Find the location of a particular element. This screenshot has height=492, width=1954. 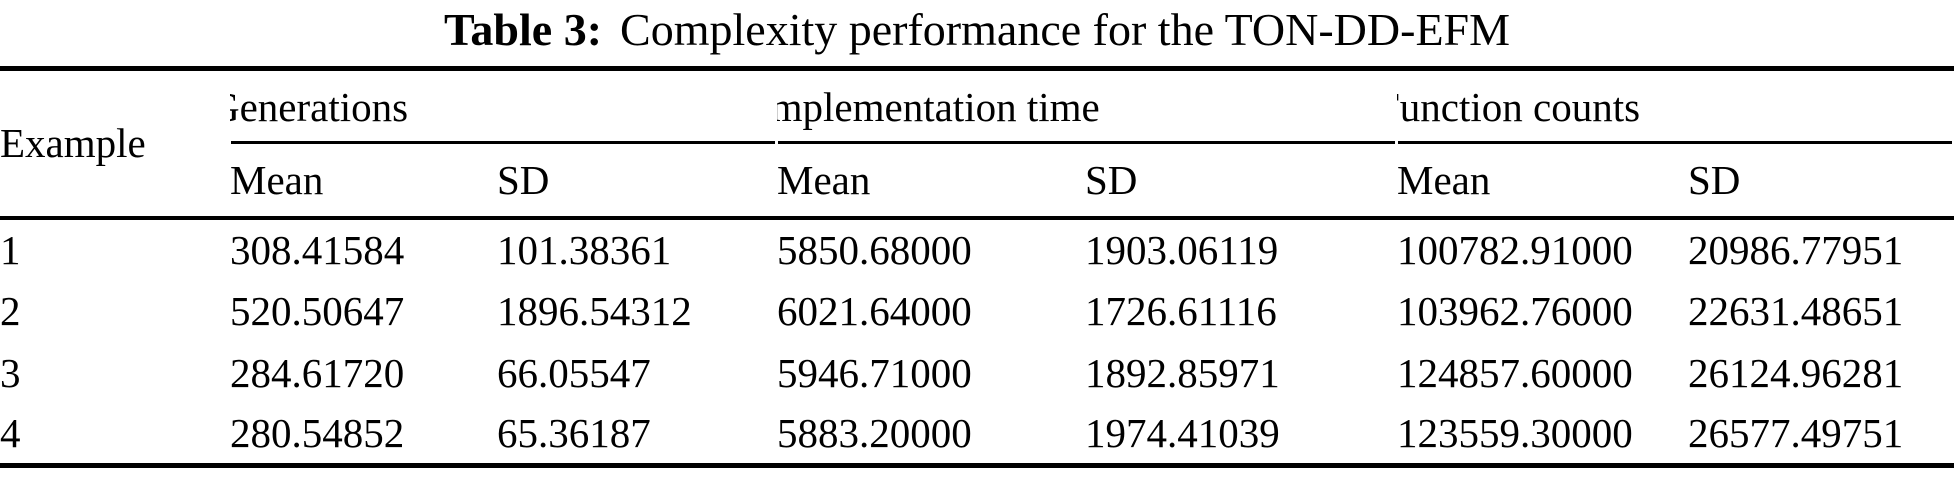

subheader-implementation-sd: SD is located at coordinates (1241, 181).